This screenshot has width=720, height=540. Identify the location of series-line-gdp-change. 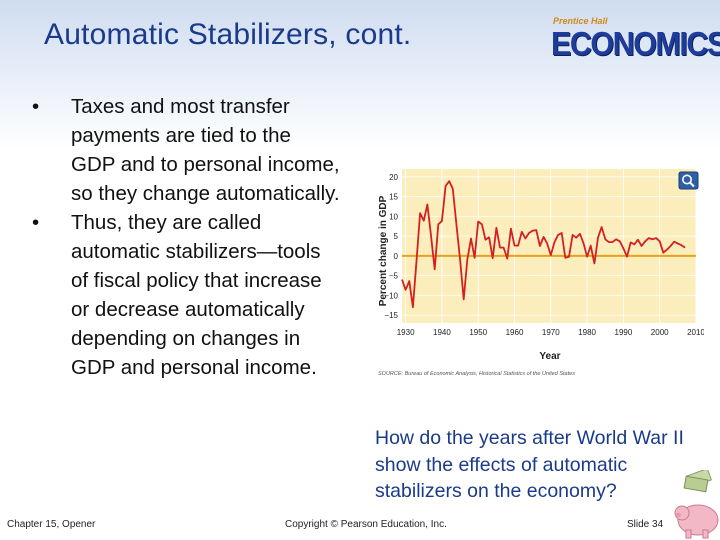
(543, 244).